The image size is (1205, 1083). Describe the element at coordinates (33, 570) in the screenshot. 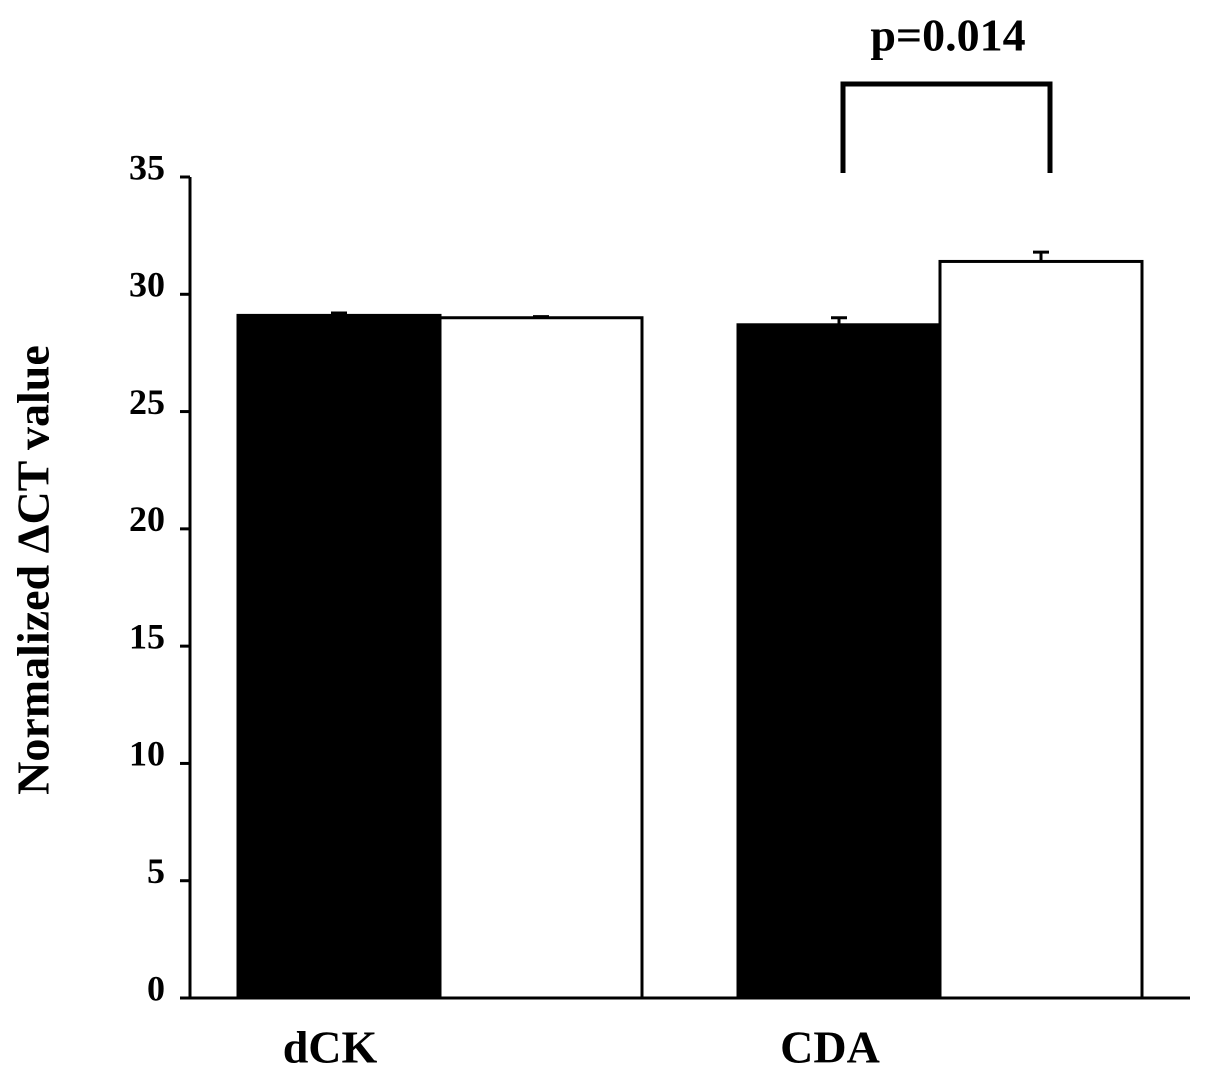

I see `y-axis-label: Normalized ΔCT value` at that location.